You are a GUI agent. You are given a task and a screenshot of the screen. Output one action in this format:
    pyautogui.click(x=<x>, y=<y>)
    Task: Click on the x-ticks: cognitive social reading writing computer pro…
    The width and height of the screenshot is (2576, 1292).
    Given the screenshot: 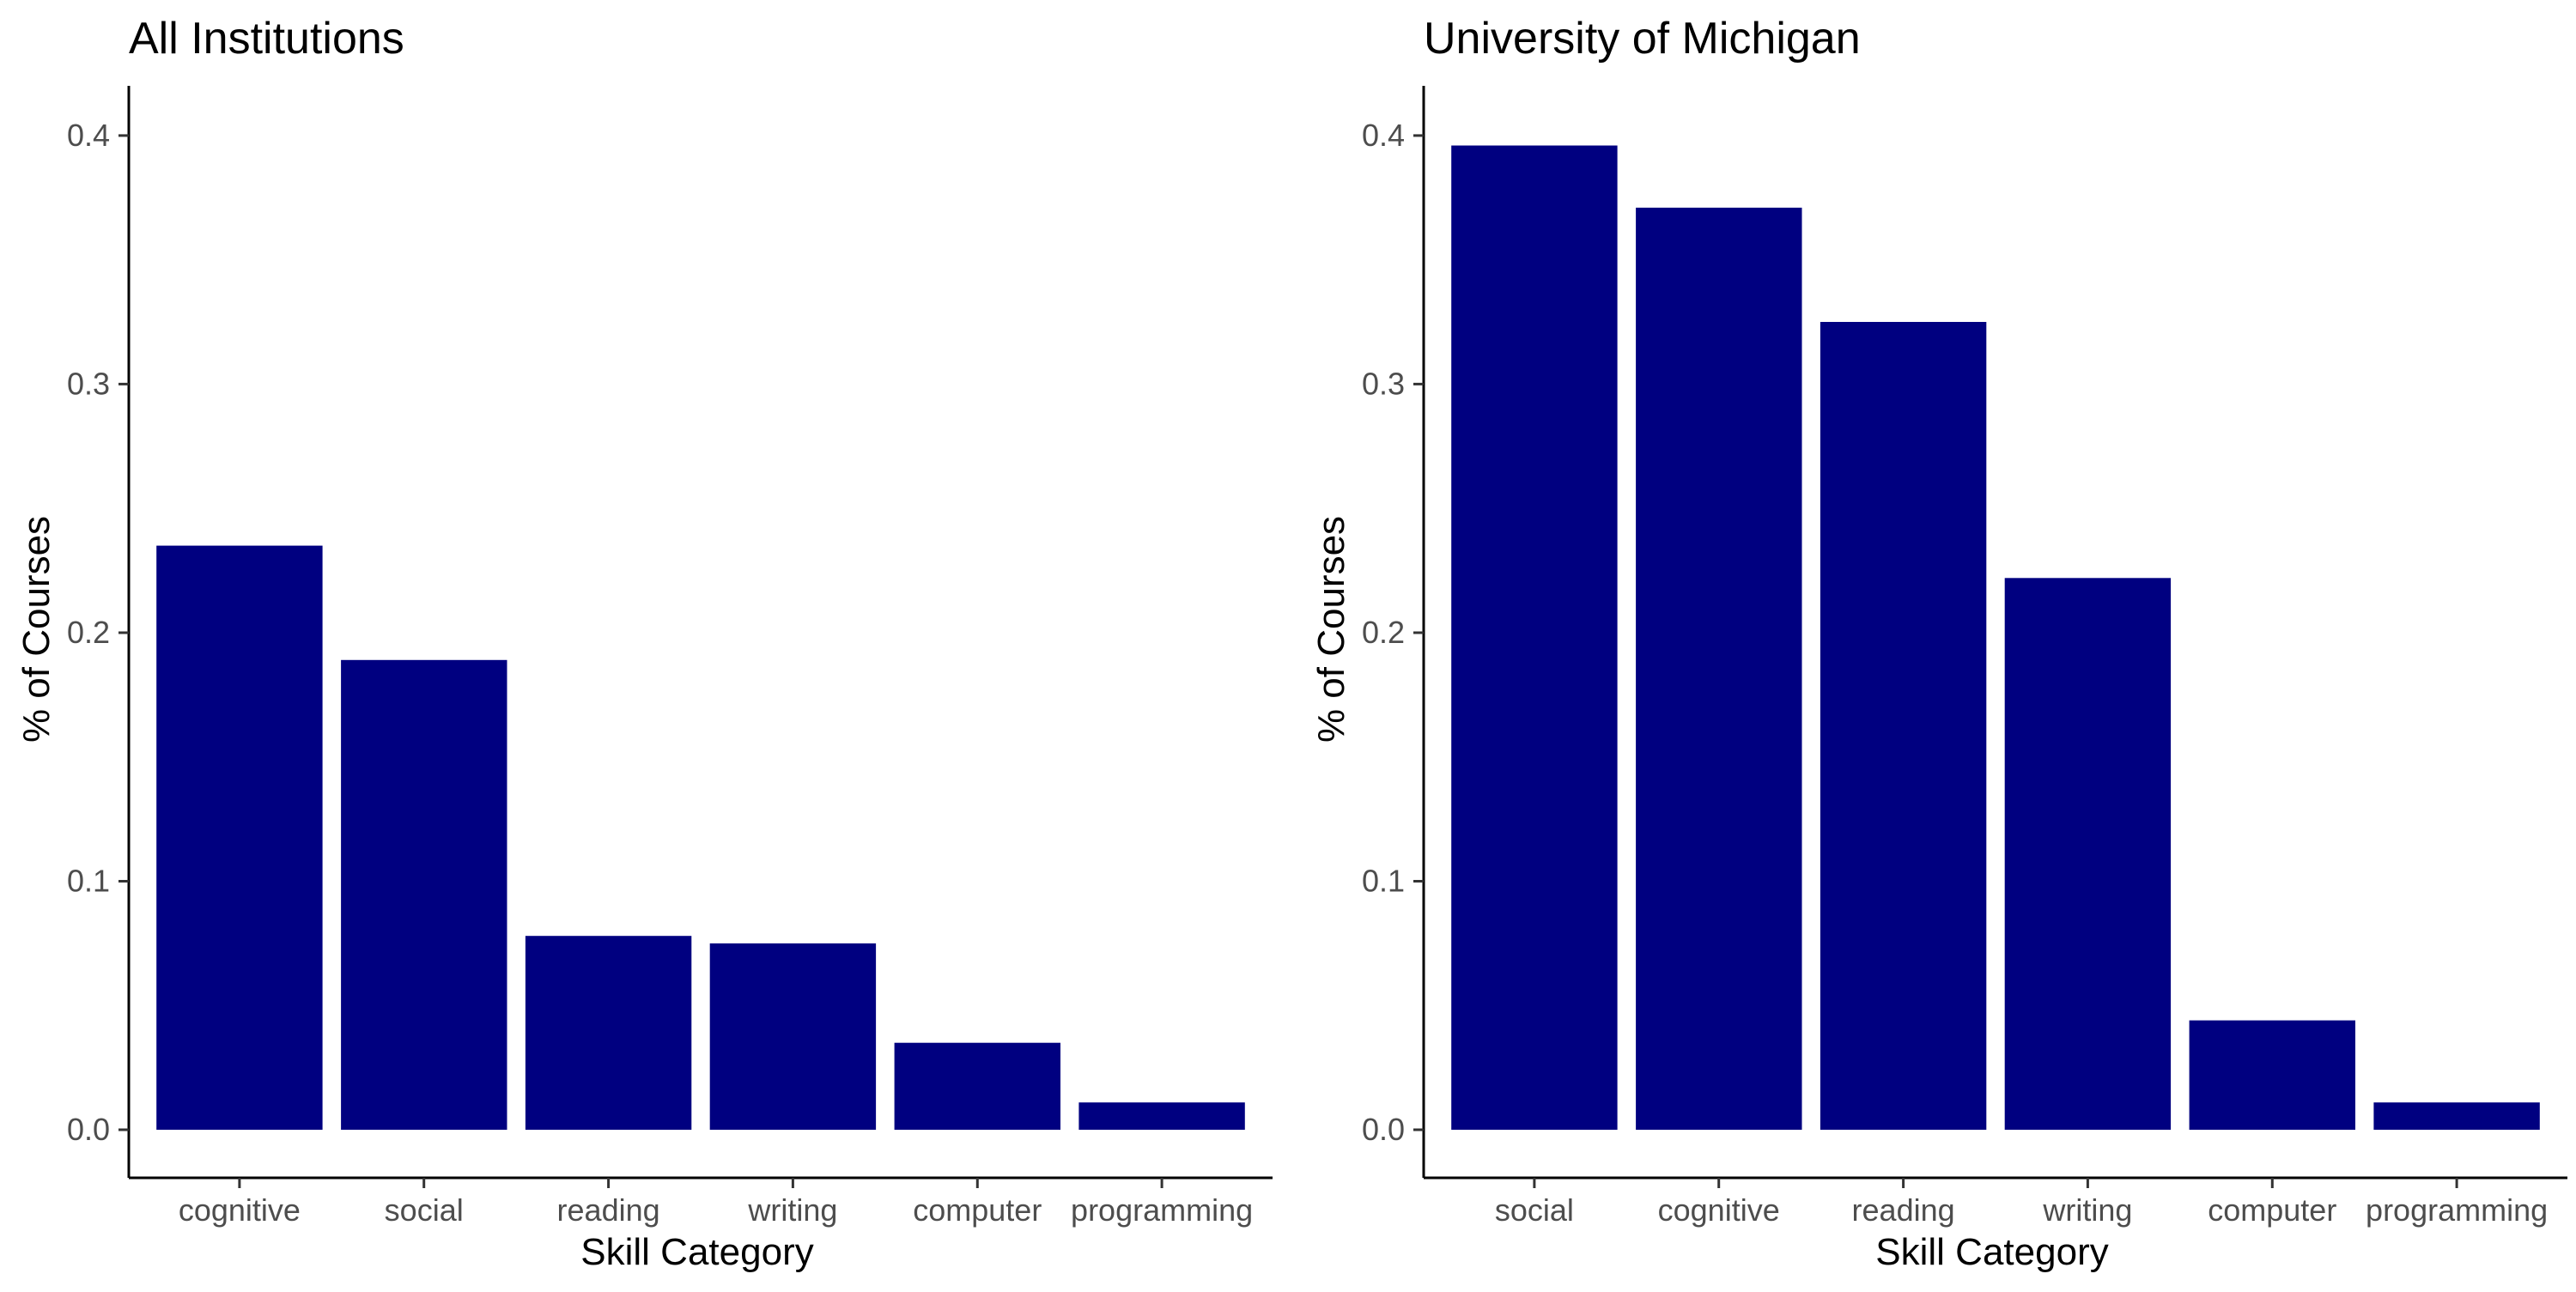 What is the action you would take?
    pyautogui.click(x=716, y=1203)
    